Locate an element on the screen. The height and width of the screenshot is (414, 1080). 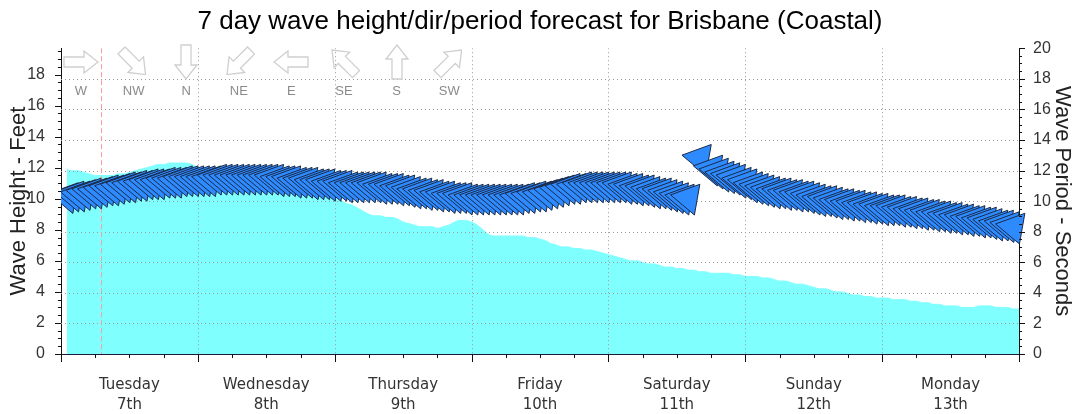
annotation: SW is located at coordinates (449, 91).